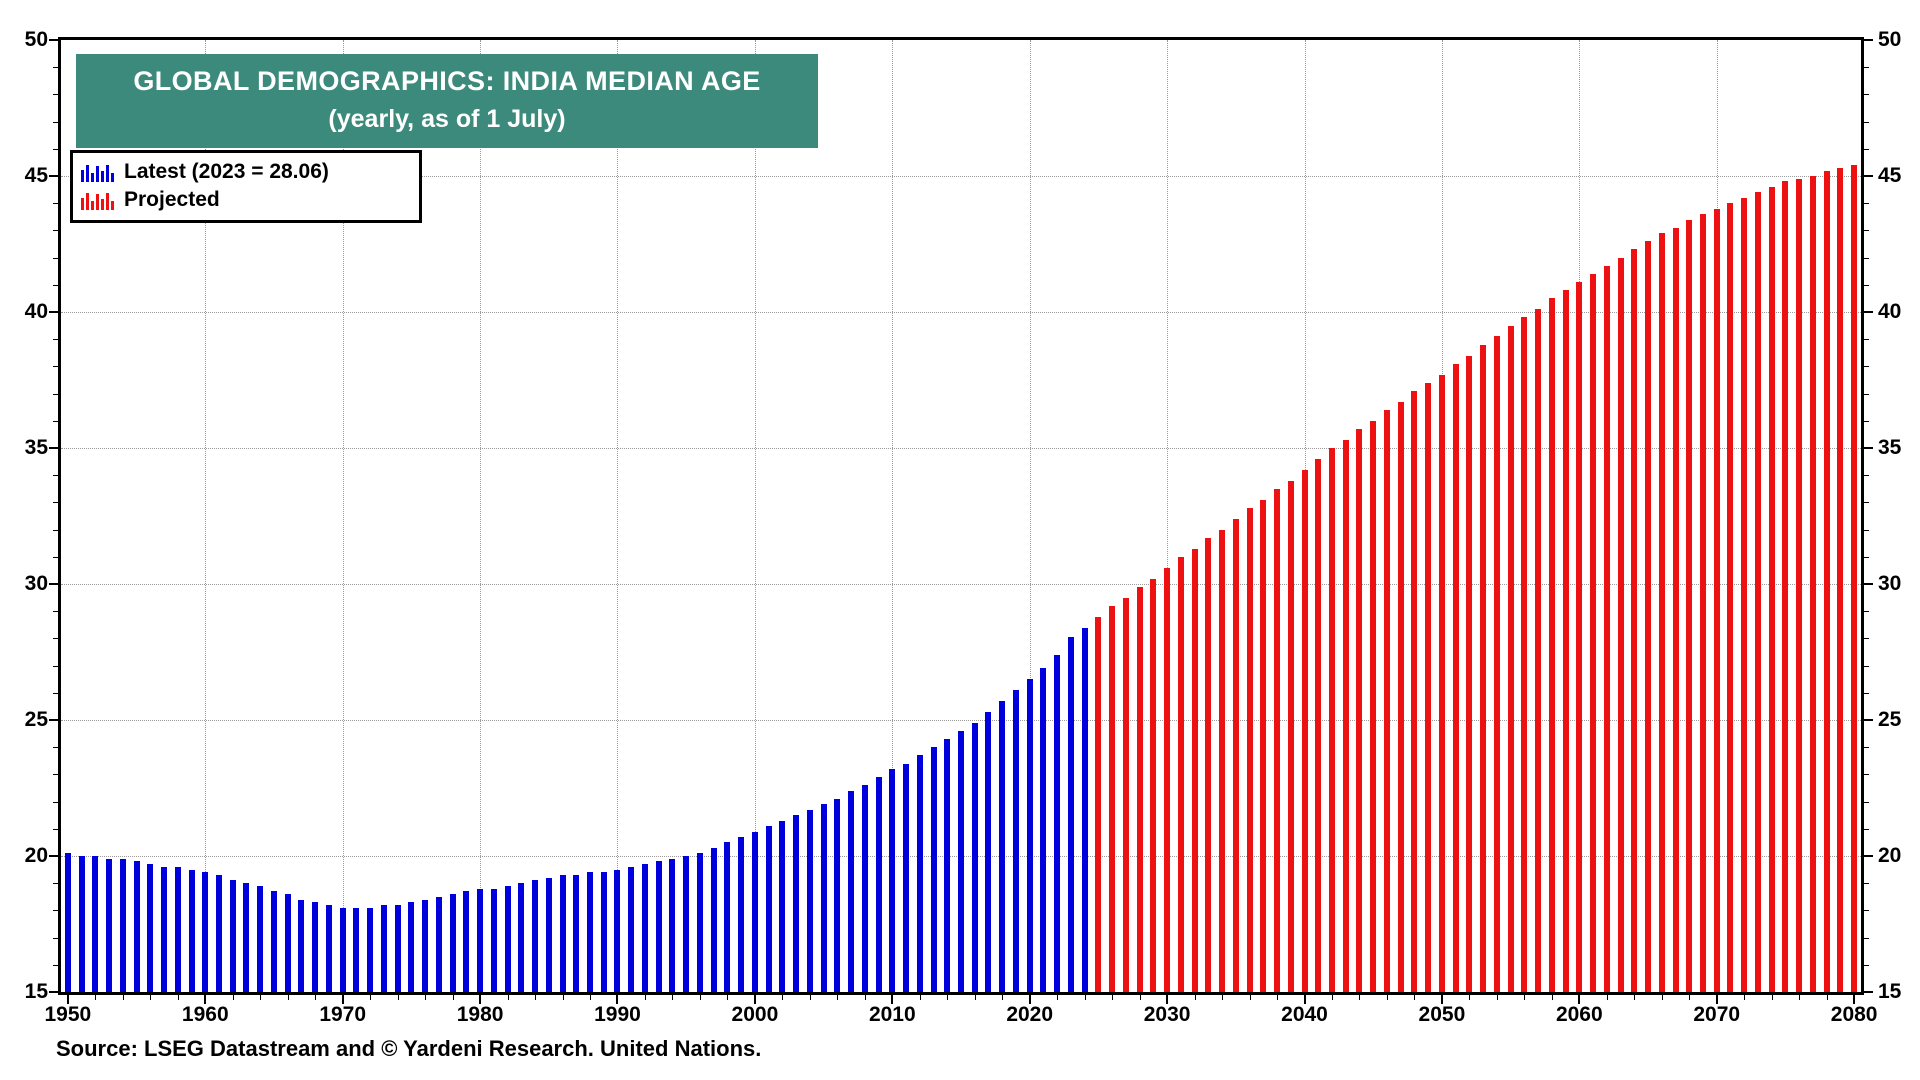  I want to click on bar-1996, so click(699, 922).